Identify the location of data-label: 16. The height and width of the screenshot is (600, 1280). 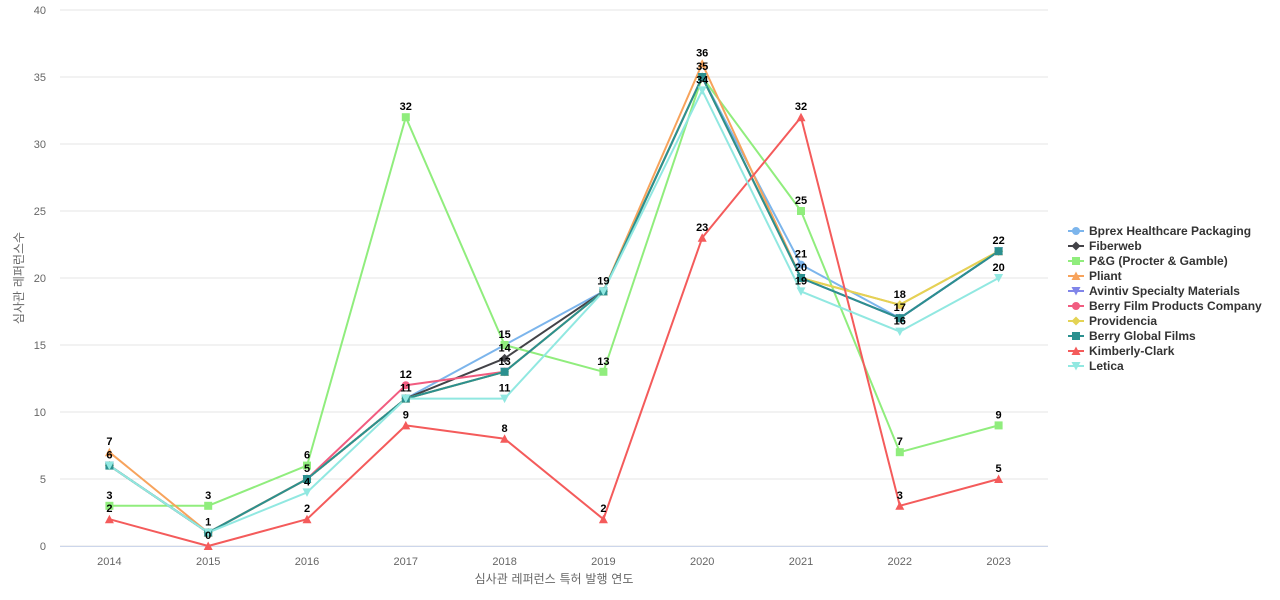
(900, 322).